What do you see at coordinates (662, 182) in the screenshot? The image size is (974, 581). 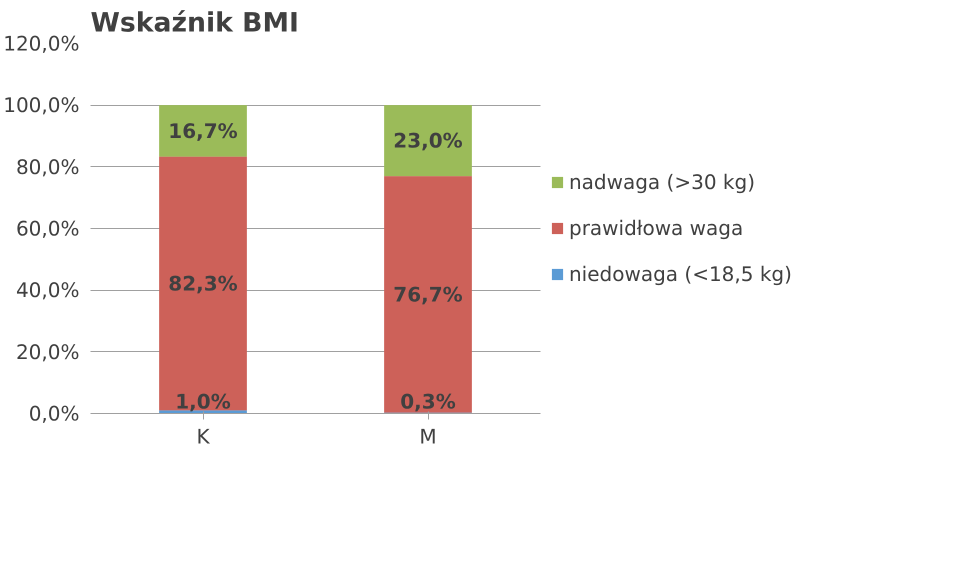 I see `legend-label: nadwaga (>30 kg)` at bounding box center [662, 182].